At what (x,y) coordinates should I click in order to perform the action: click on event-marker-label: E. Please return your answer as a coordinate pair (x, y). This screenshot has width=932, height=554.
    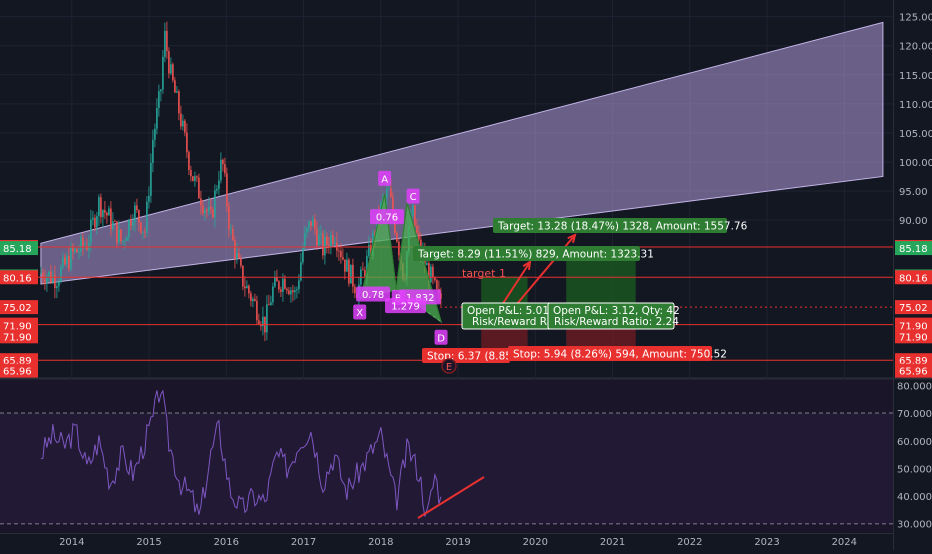
    Looking at the image, I should click on (449, 367).